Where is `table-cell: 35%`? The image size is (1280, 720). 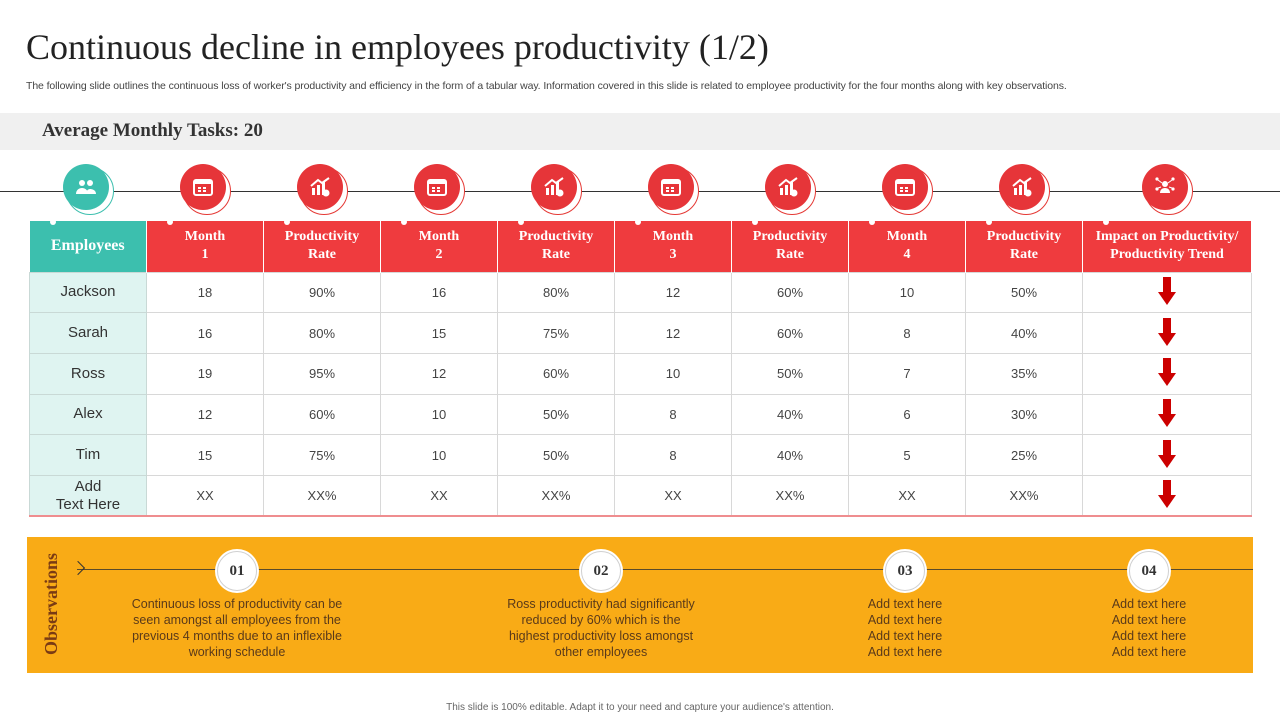
table-cell: 35% is located at coordinates (1024, 373).